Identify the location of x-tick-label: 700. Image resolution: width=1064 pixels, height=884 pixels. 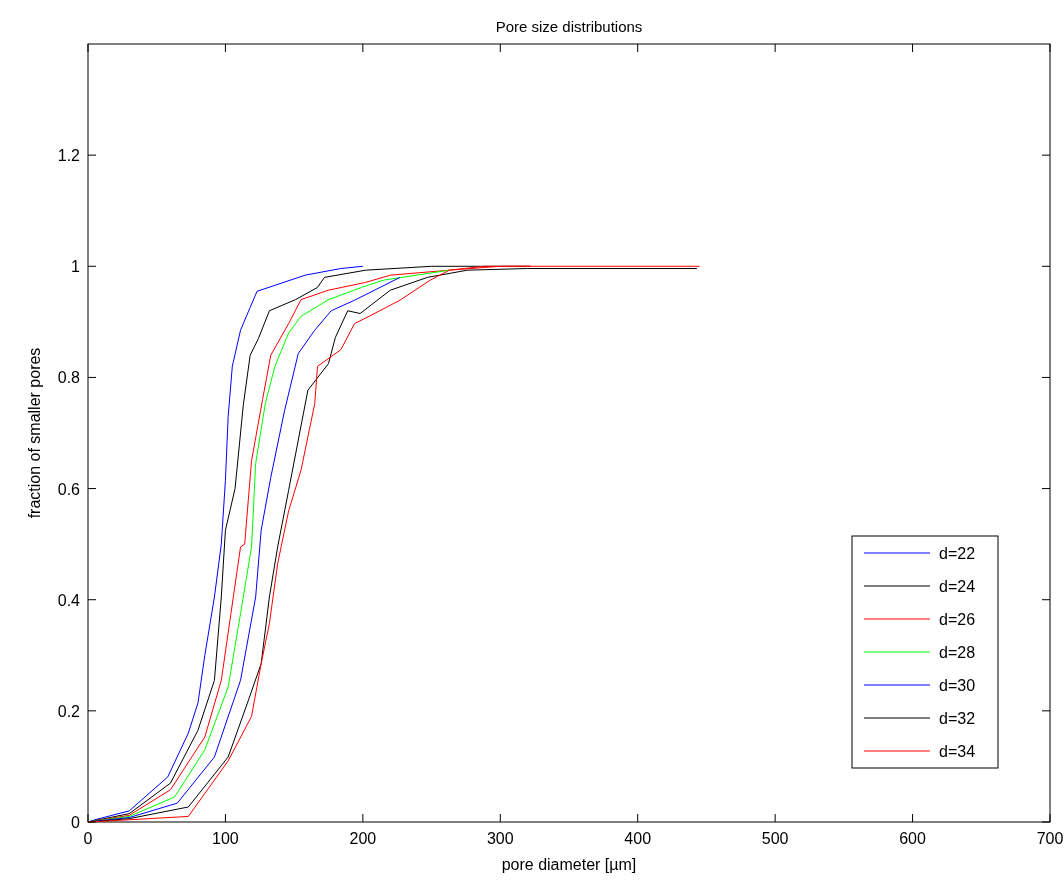
(1050, 838).